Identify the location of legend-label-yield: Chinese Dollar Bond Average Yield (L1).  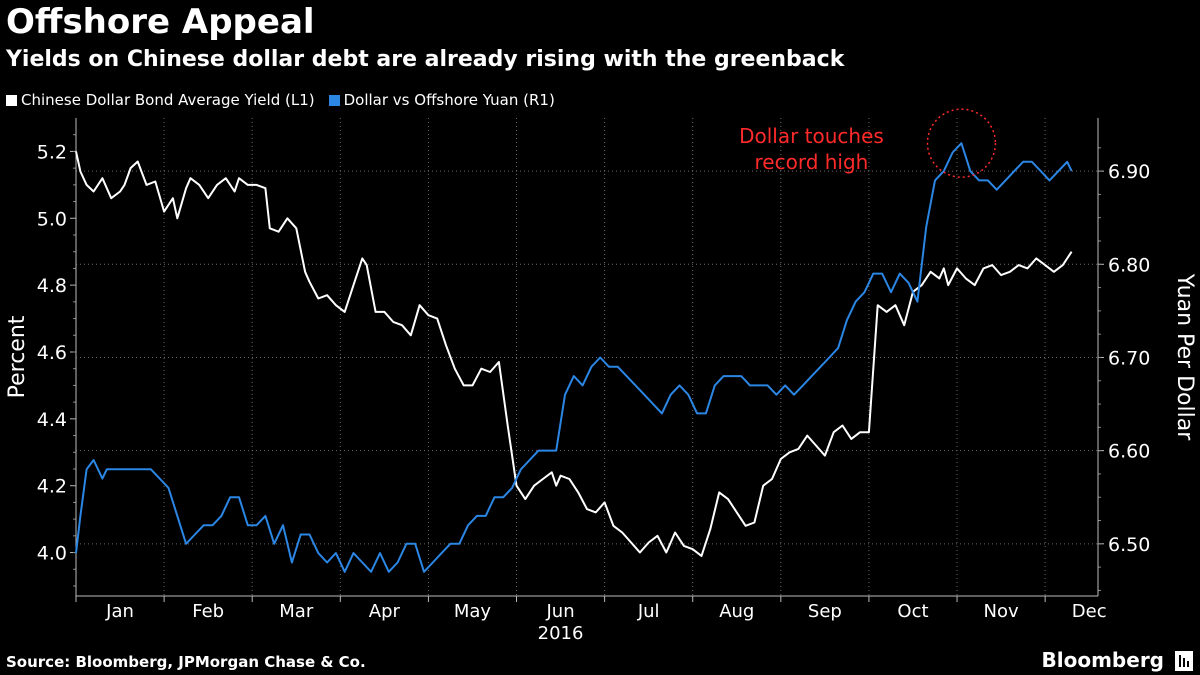
(168, 100).